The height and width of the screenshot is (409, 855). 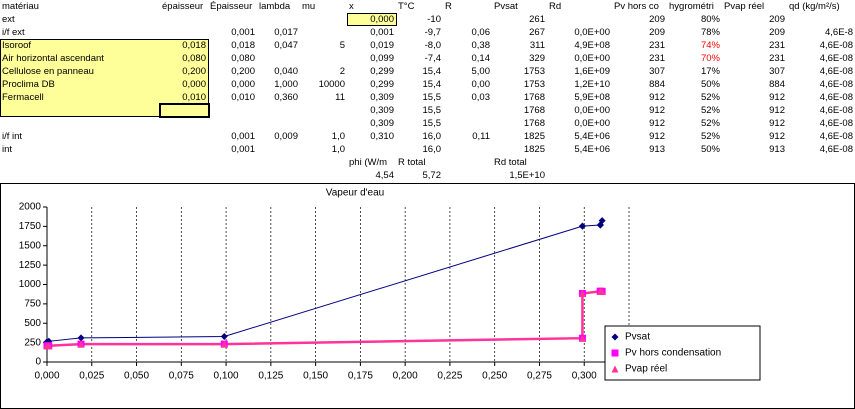 What do you see at coordinates (527, 175) in the screenshot?
I see `cell: 1,5E+10` at bounding box center [527, 175].